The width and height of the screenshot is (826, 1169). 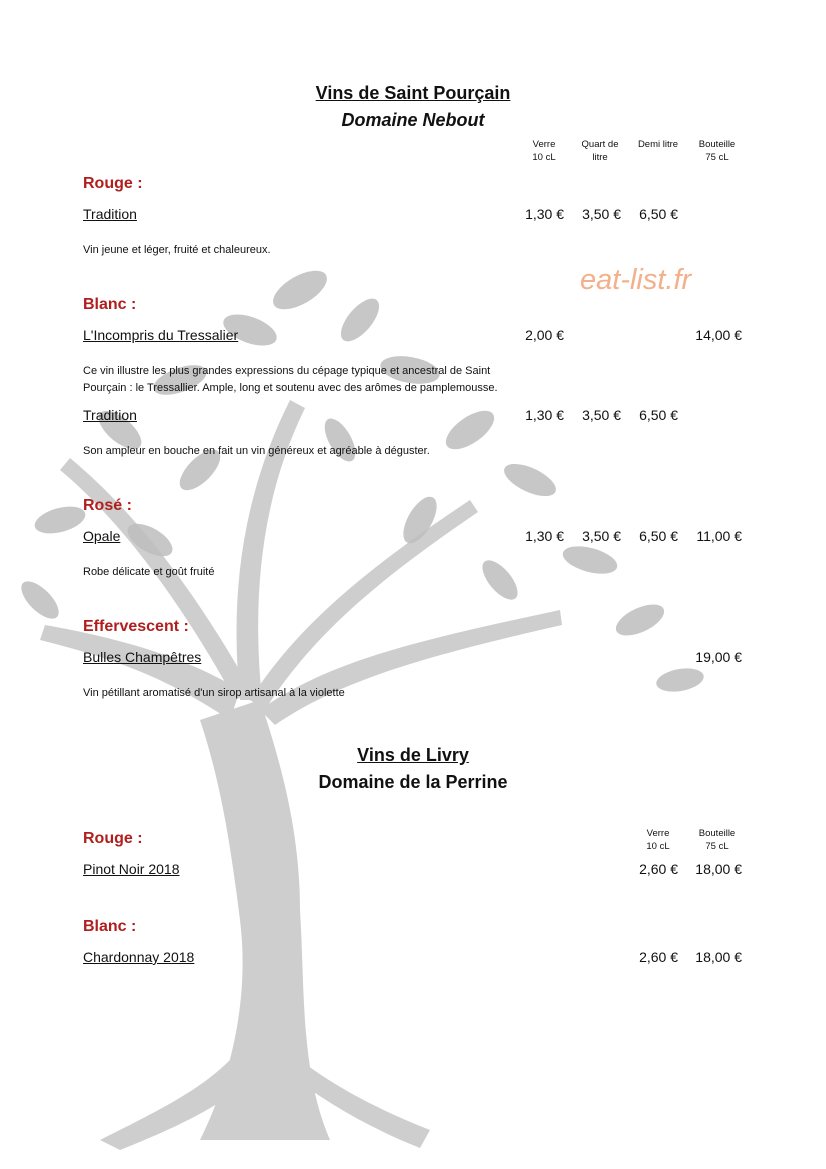 What do you see at coordinates (718, 657) in the screenshot?
I see `price: 19,00 €` at bounding box center [718, 657].